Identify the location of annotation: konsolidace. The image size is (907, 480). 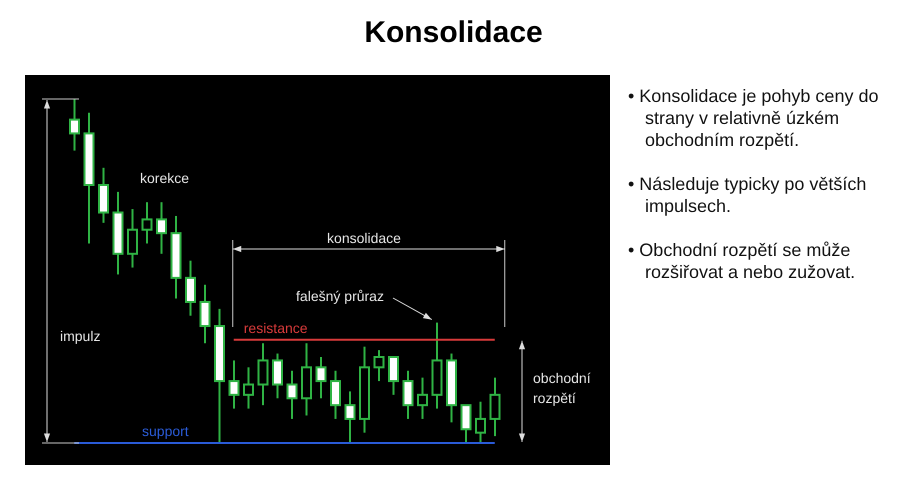
(364, 238).